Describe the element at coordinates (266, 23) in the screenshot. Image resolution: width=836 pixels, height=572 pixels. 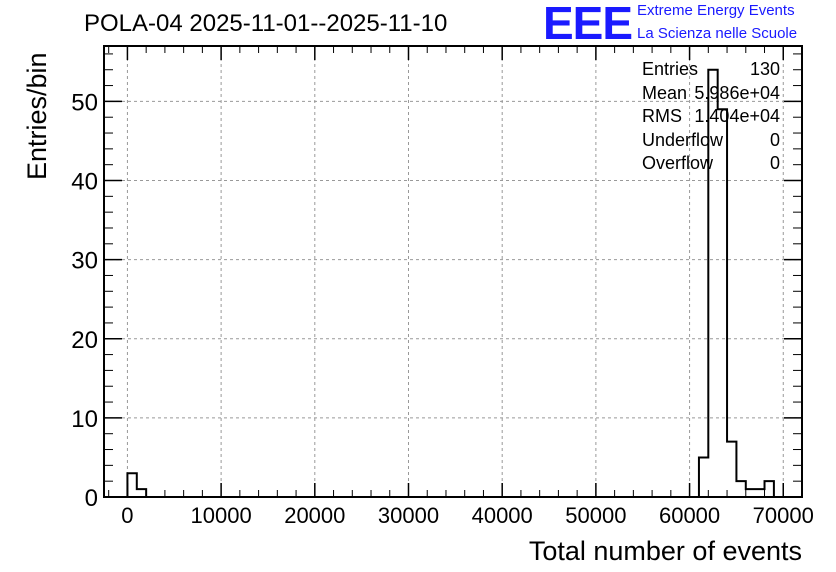
I see `chart-title: POLA-04 2025-11-01--2025-11-10` at that location.